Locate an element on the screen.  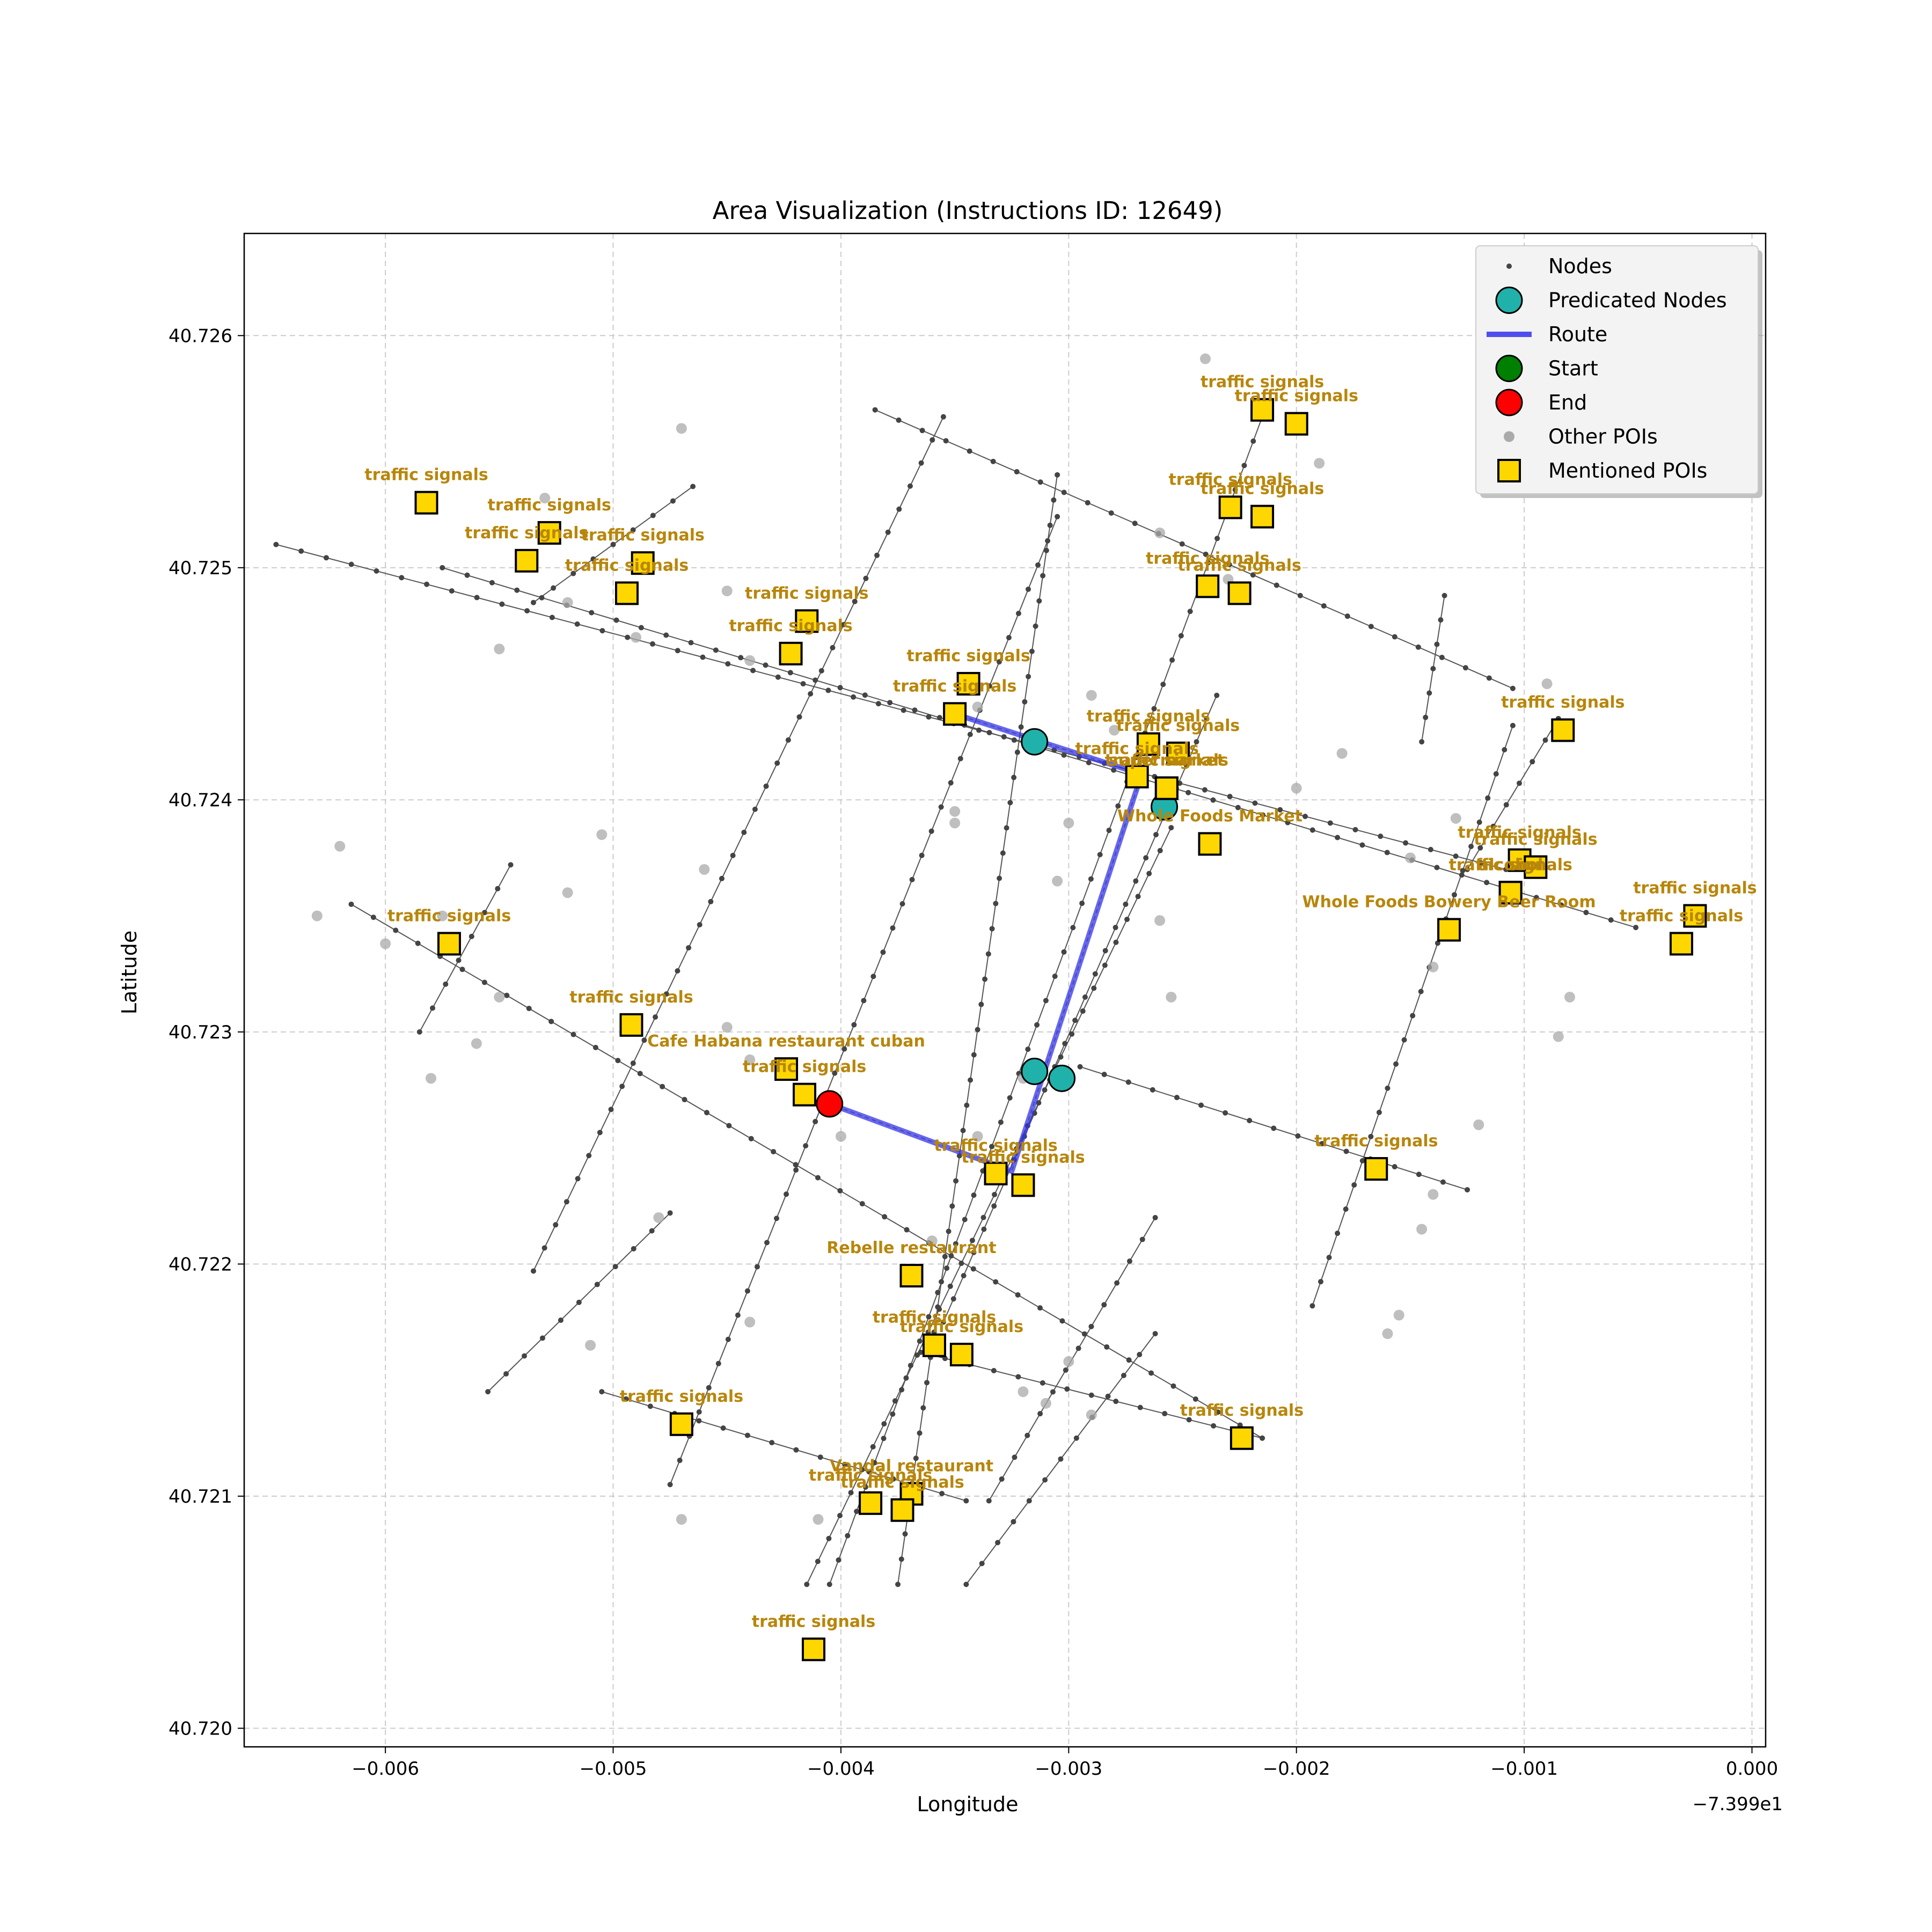
y-tick-label: 40.724 is located at coordinates (200, 800).